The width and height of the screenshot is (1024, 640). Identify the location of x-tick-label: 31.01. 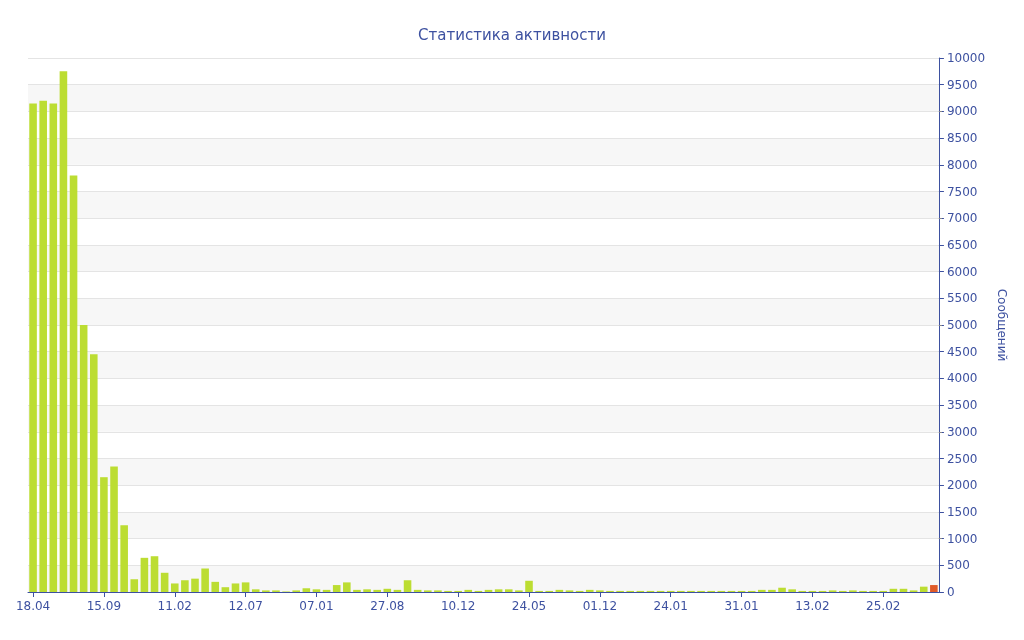
(741, 606).